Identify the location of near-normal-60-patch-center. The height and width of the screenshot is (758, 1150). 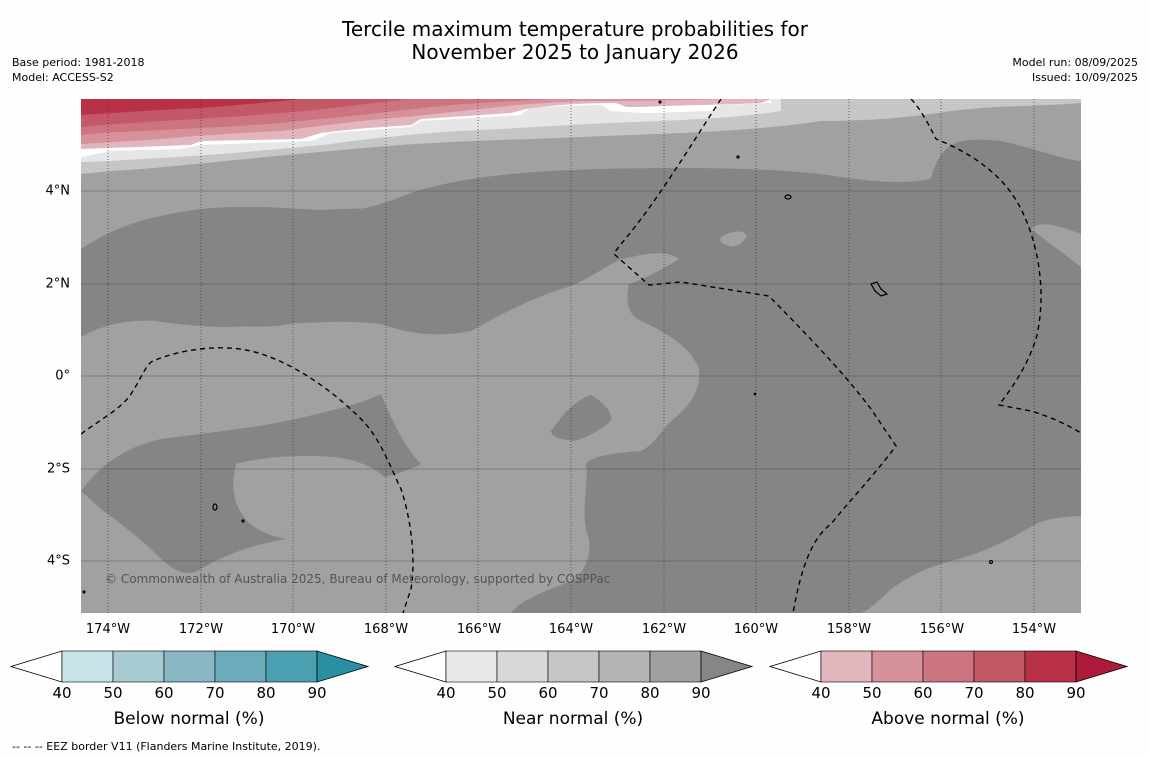
(733, 239).